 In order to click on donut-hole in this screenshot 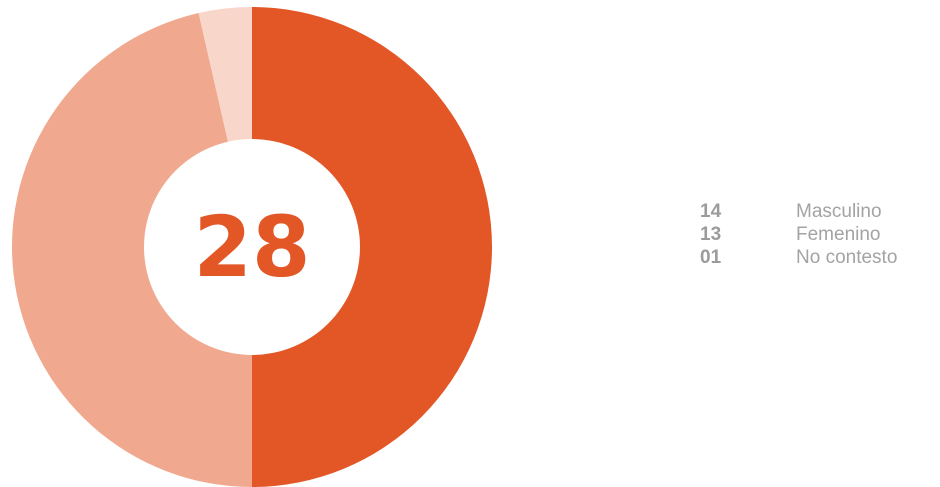, I will do `click(252, 247)`.